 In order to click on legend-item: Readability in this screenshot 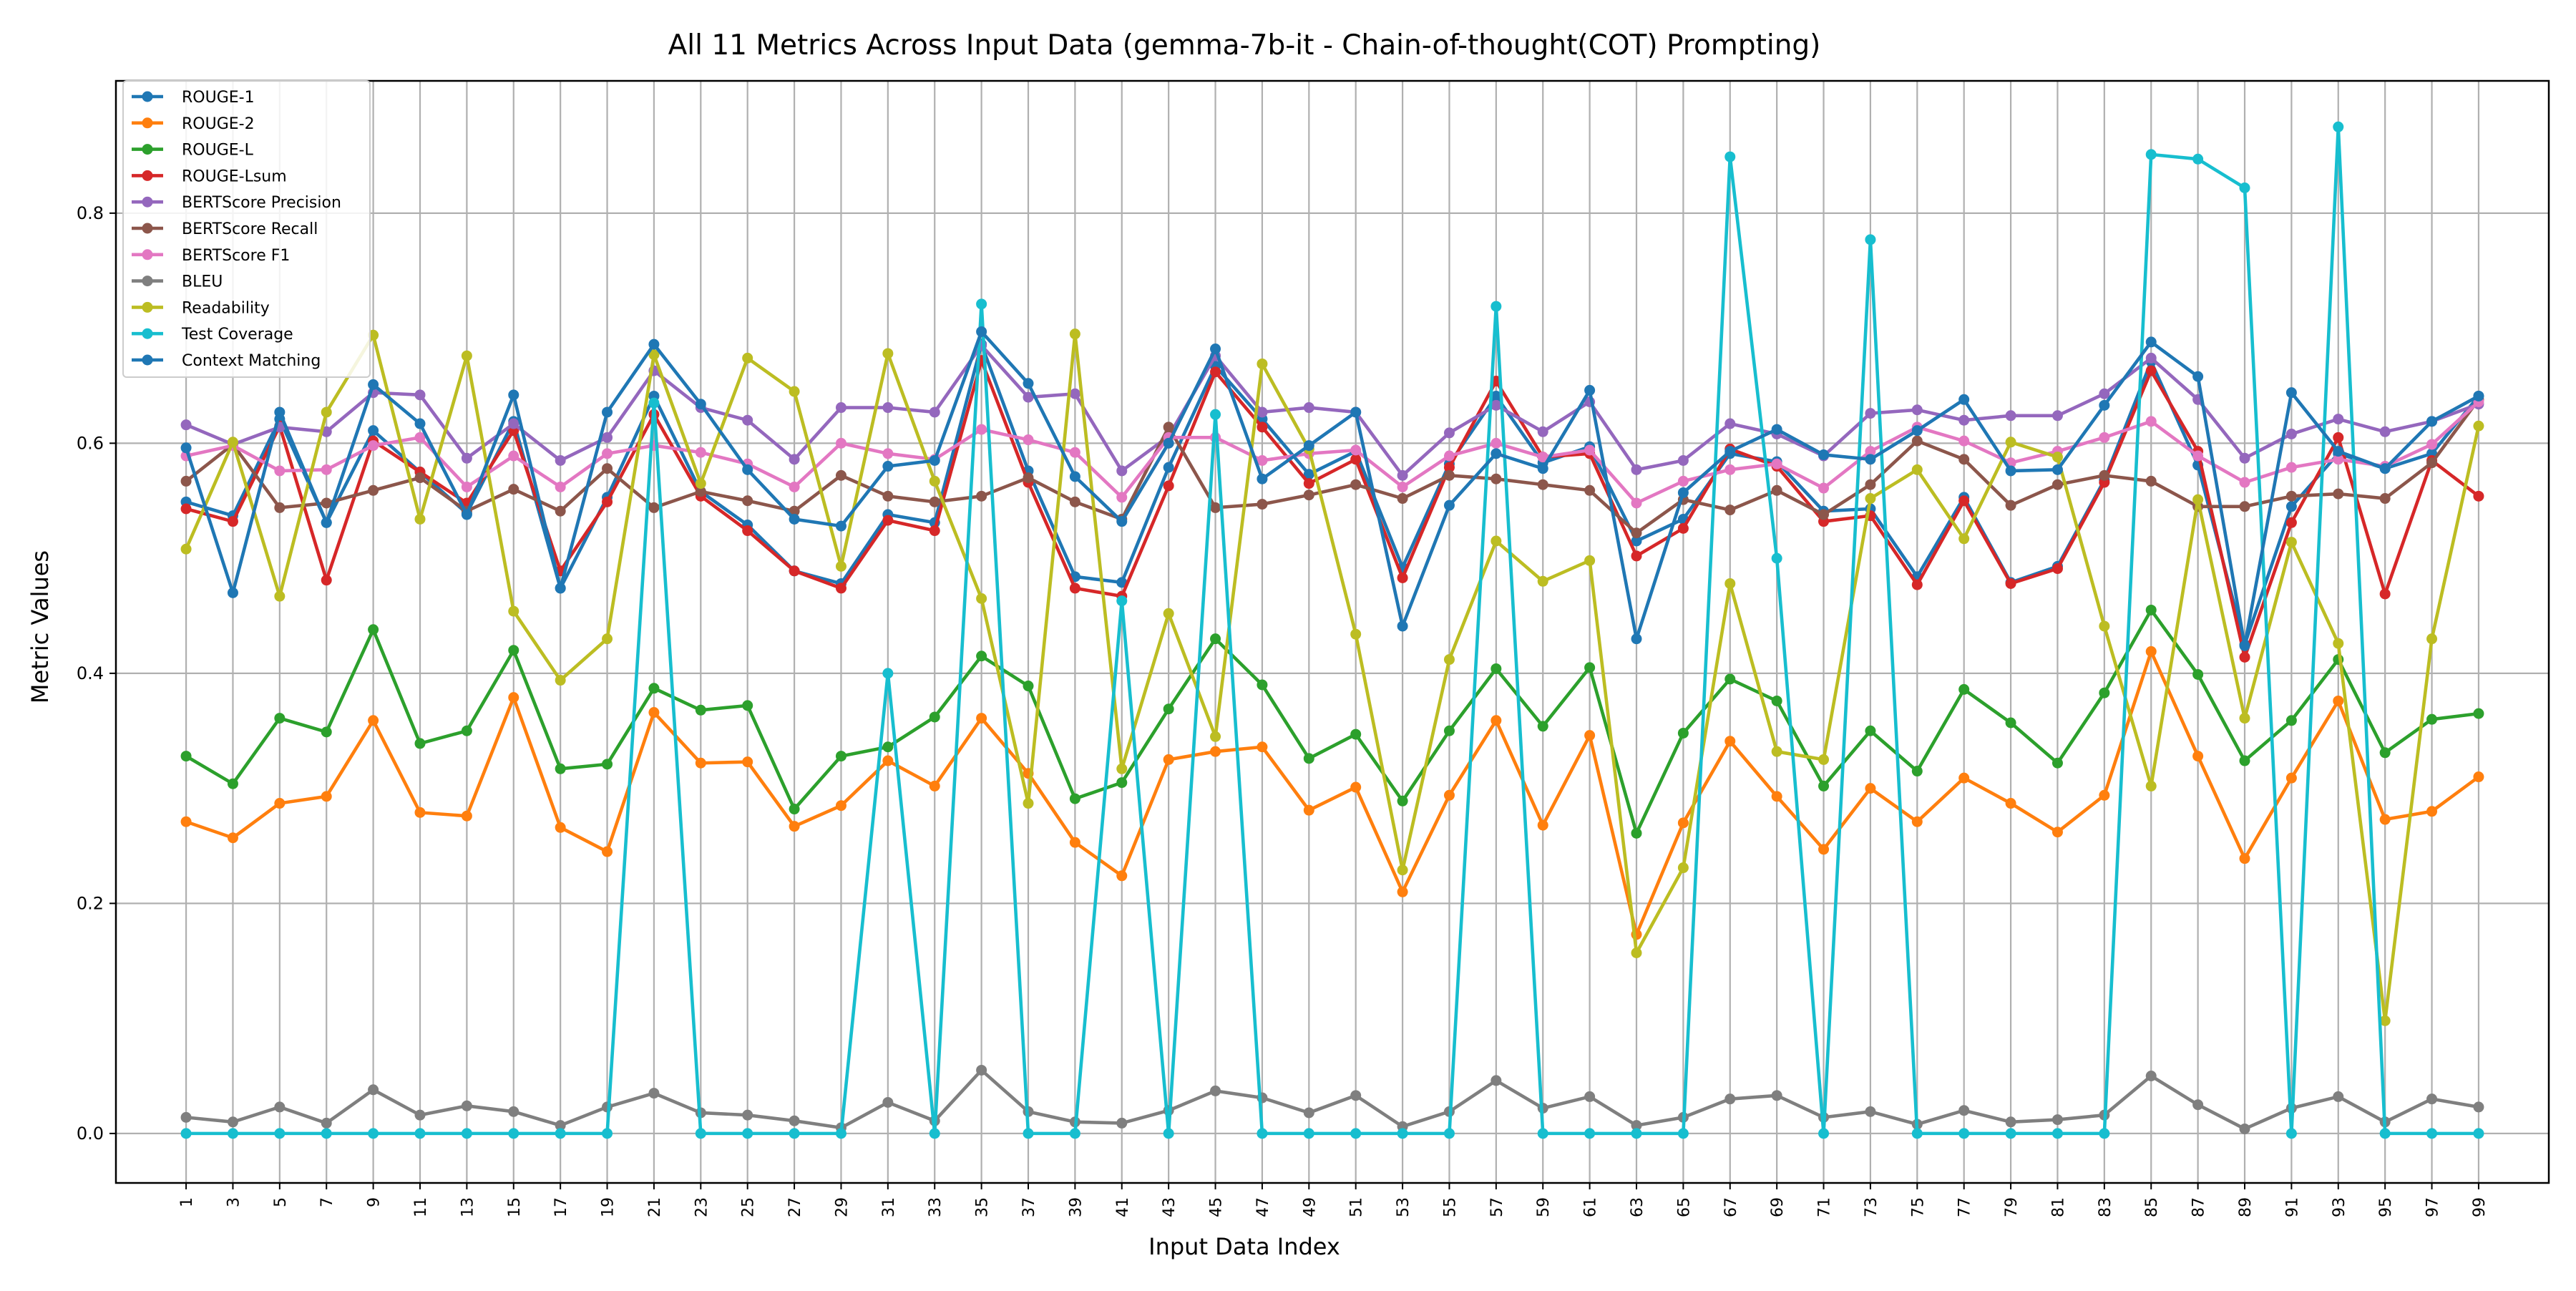, I will do `click(201, 308)`.